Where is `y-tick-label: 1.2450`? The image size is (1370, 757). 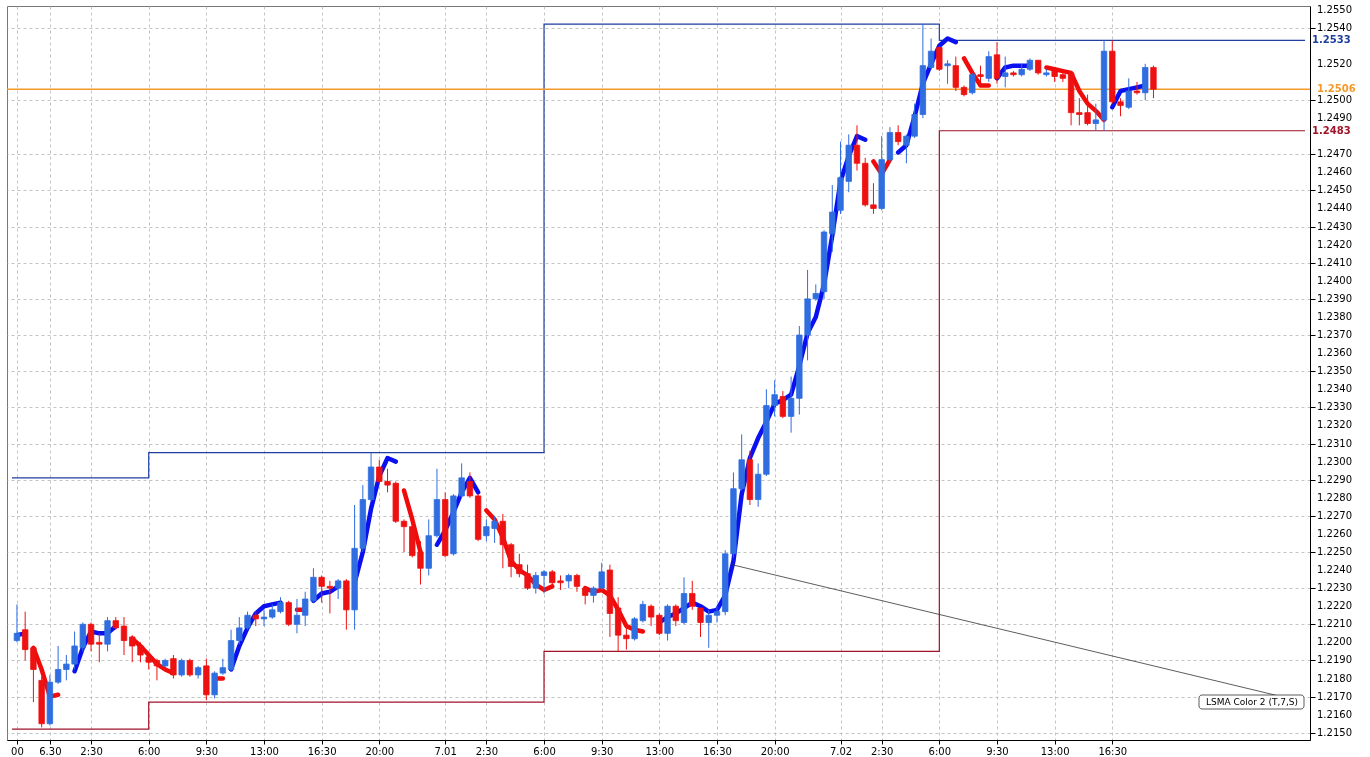
y-tick-label: 1.2450 is located at coordinates (1334, 190).